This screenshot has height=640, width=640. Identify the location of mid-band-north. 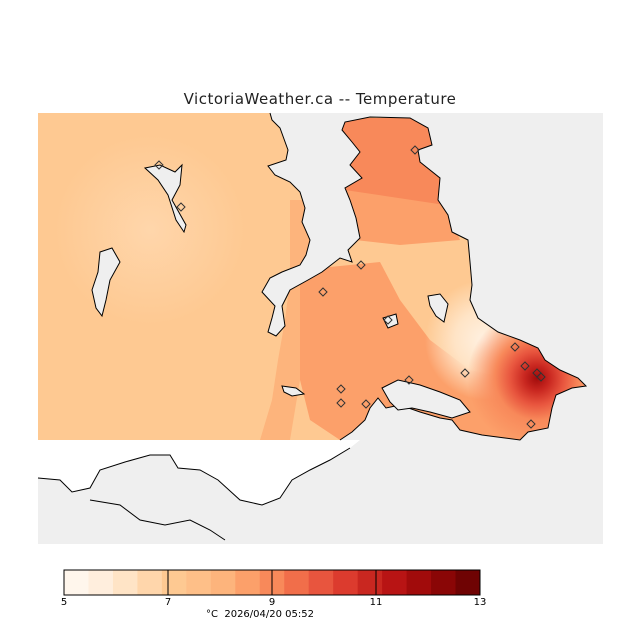
(402, 217).